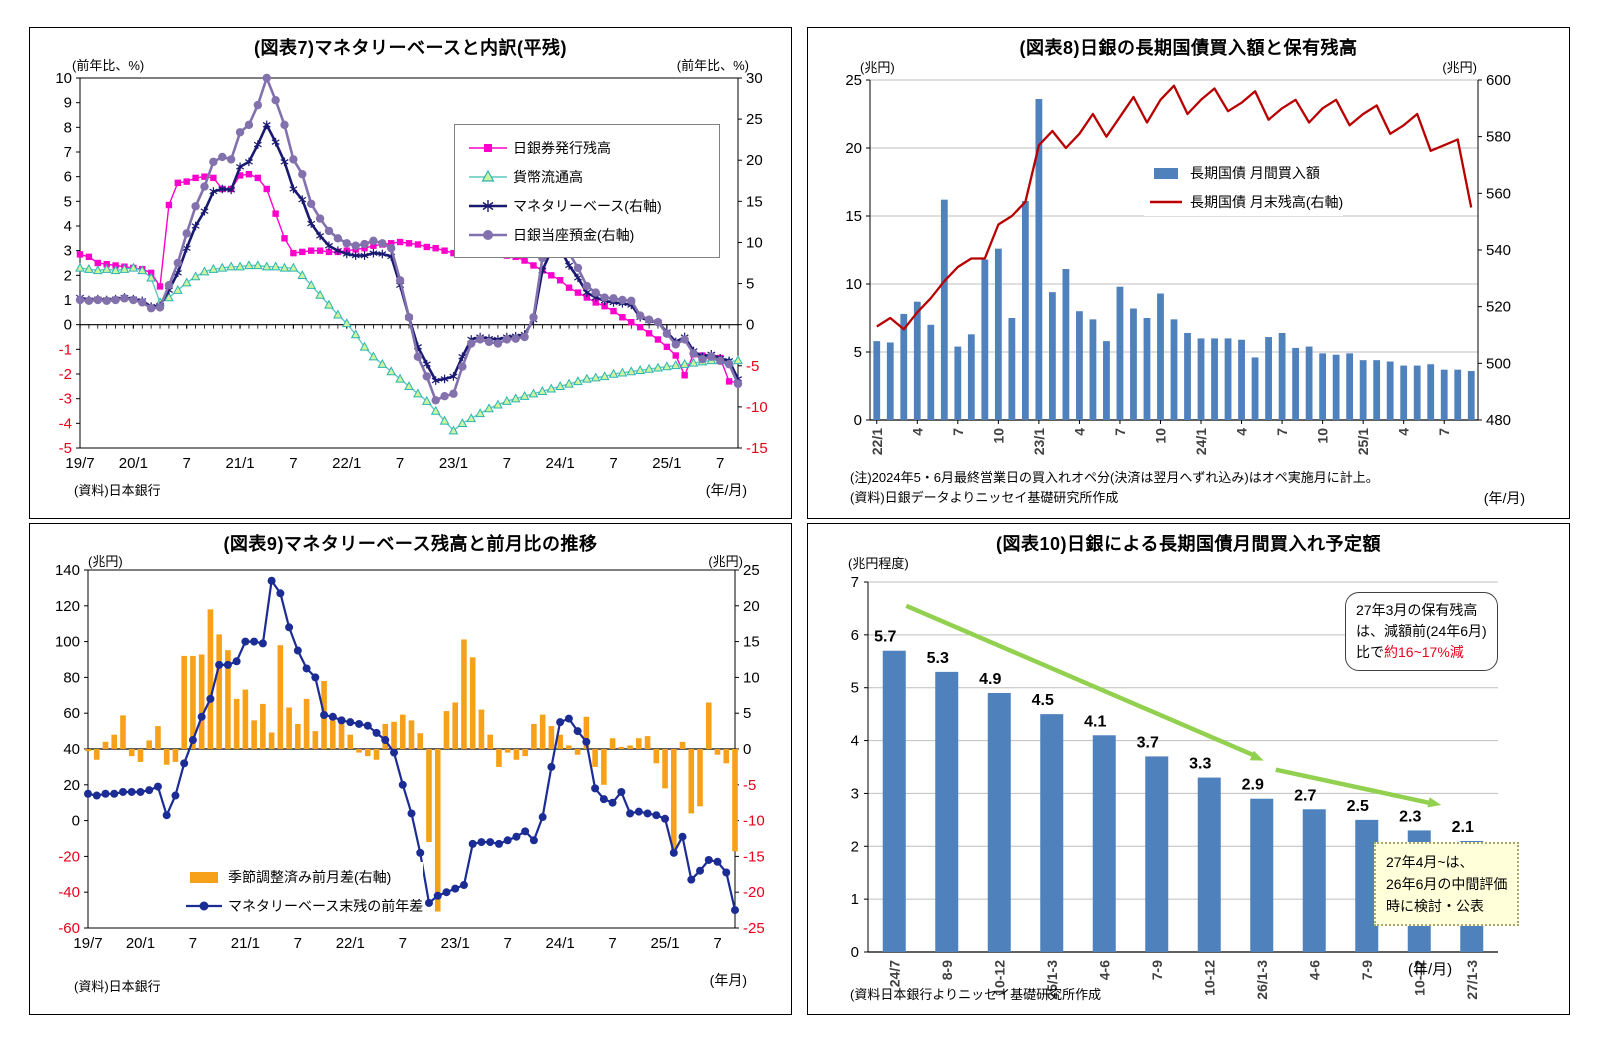  Describe the element at coordinates (853, 216) in the screenshot. I see `svg-text: 15` at that location.